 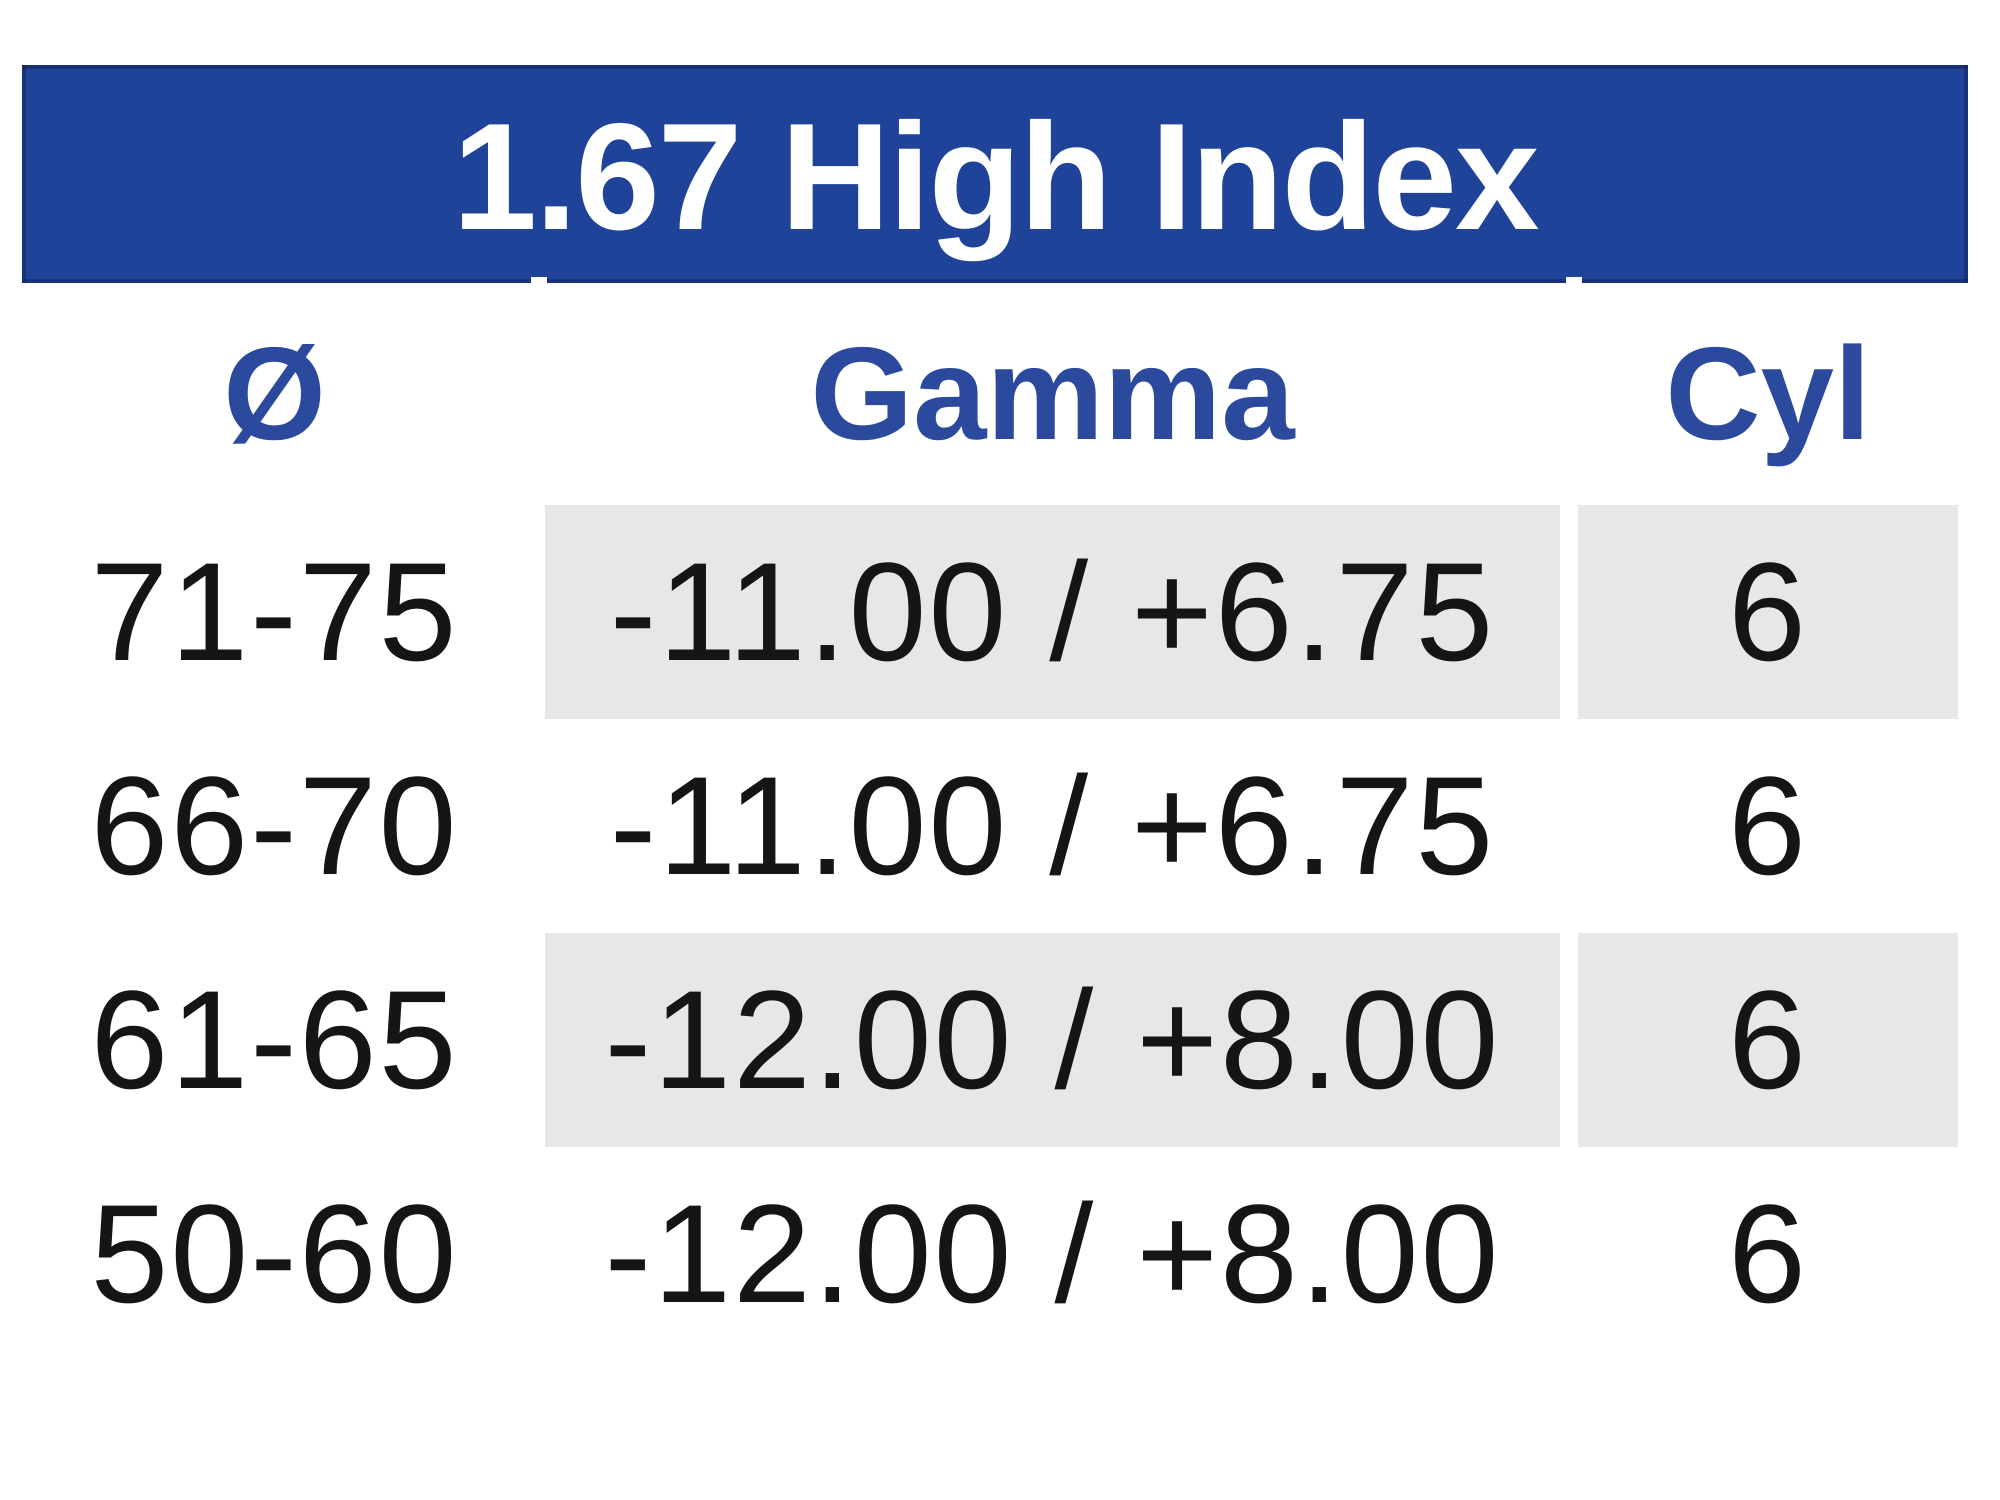 I want to click on table-title: 1.67 High Index, so click(x=996, y=177).